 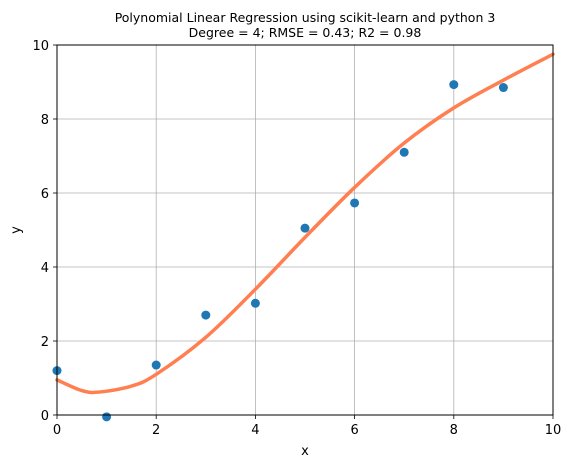 I want to click on x-tick-label: 2, so click(x=156, y=430).